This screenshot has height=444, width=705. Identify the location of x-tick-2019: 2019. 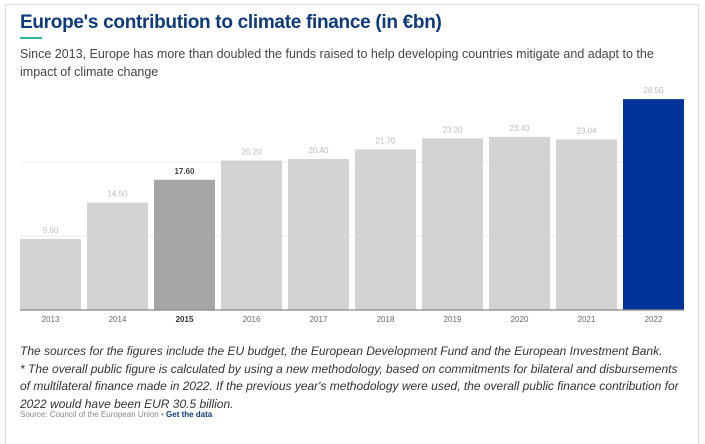
(453, 319).